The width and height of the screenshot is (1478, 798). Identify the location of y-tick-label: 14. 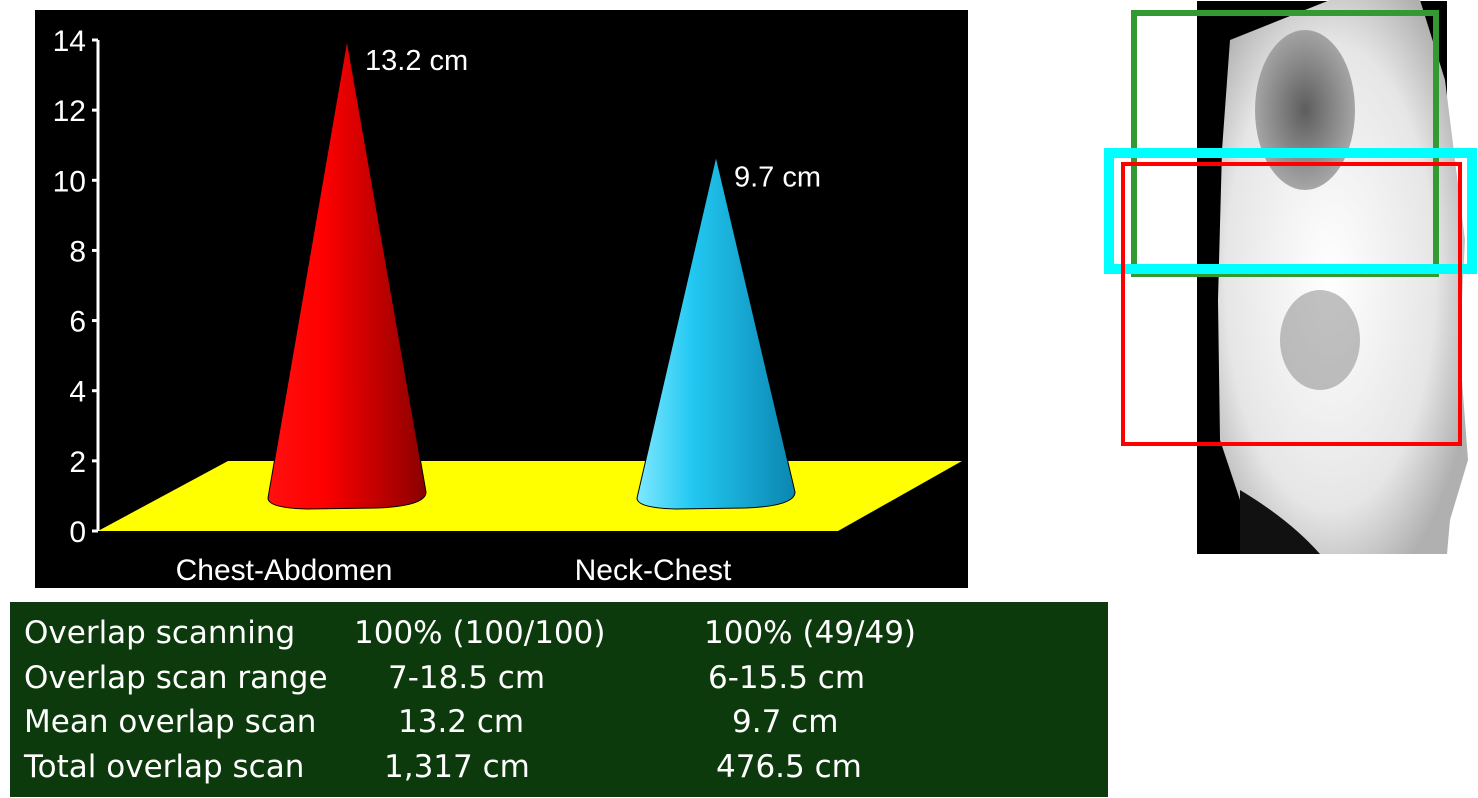
(69, 41).